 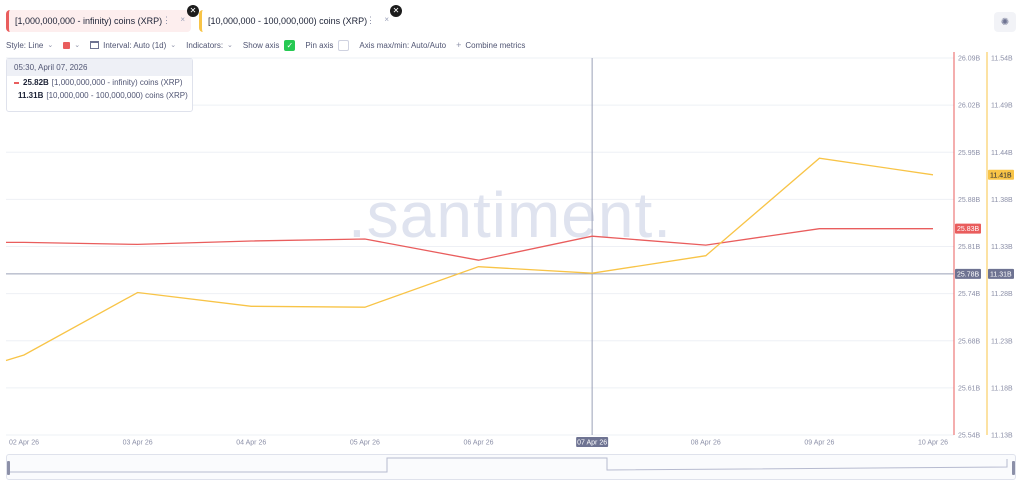 What do you see at coordinates (138, 443) in the screenshot?
I see `x-axis-tick-label: 03 Apr 26` at bounding box center [138, 443].